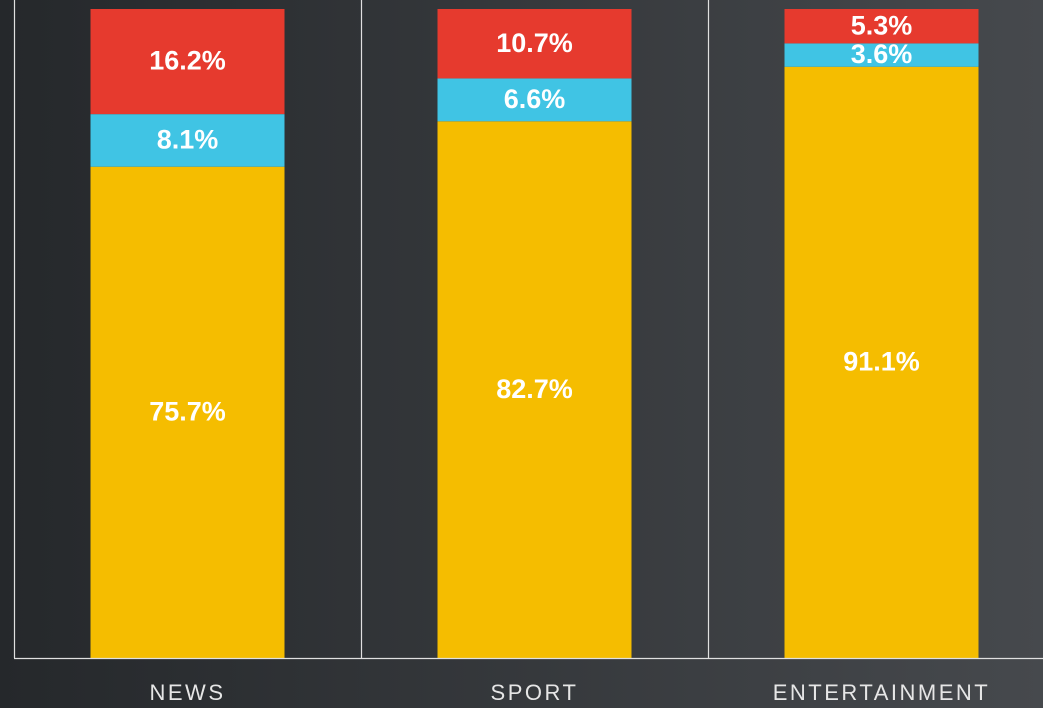 The height and width of the screenshot is (708, 1043). I want to click on data-label: 6.6%, so click(535, 99).